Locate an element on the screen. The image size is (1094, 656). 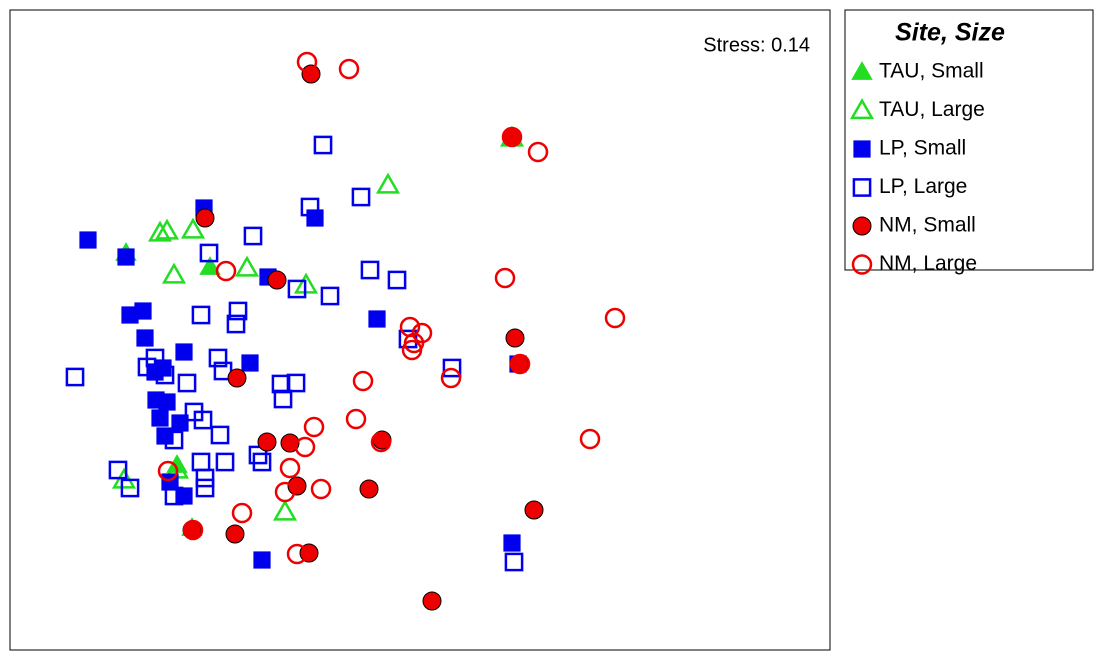
legend-label: TAU, Small is located at coordinates (931, 71).